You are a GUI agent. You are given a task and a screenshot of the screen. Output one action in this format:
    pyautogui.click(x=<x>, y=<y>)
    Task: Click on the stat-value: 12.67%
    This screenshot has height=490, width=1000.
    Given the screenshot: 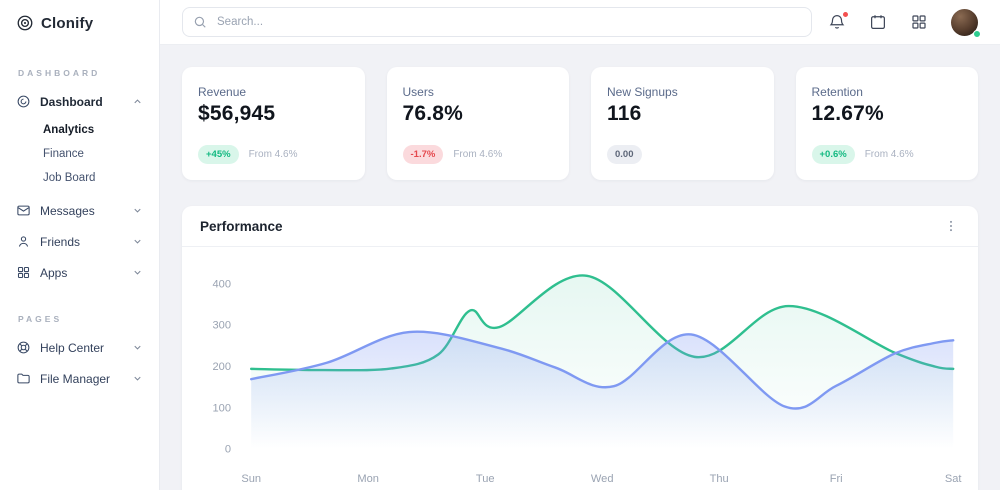 What is the action you would take?
    pyautogui.click(x=847, y=113)
    